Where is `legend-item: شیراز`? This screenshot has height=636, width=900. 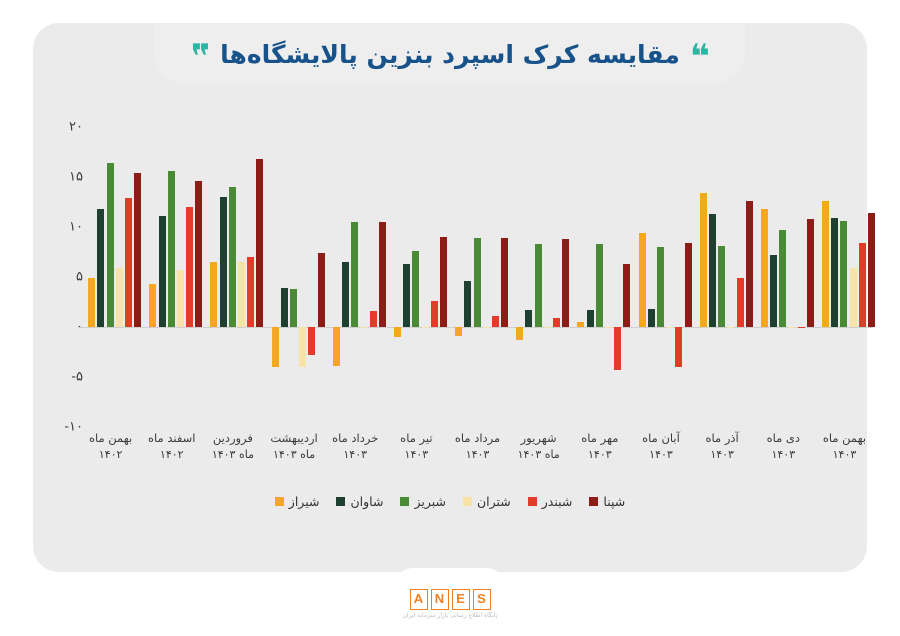
legend-item: شیراز is located at coordinates (297, 501).